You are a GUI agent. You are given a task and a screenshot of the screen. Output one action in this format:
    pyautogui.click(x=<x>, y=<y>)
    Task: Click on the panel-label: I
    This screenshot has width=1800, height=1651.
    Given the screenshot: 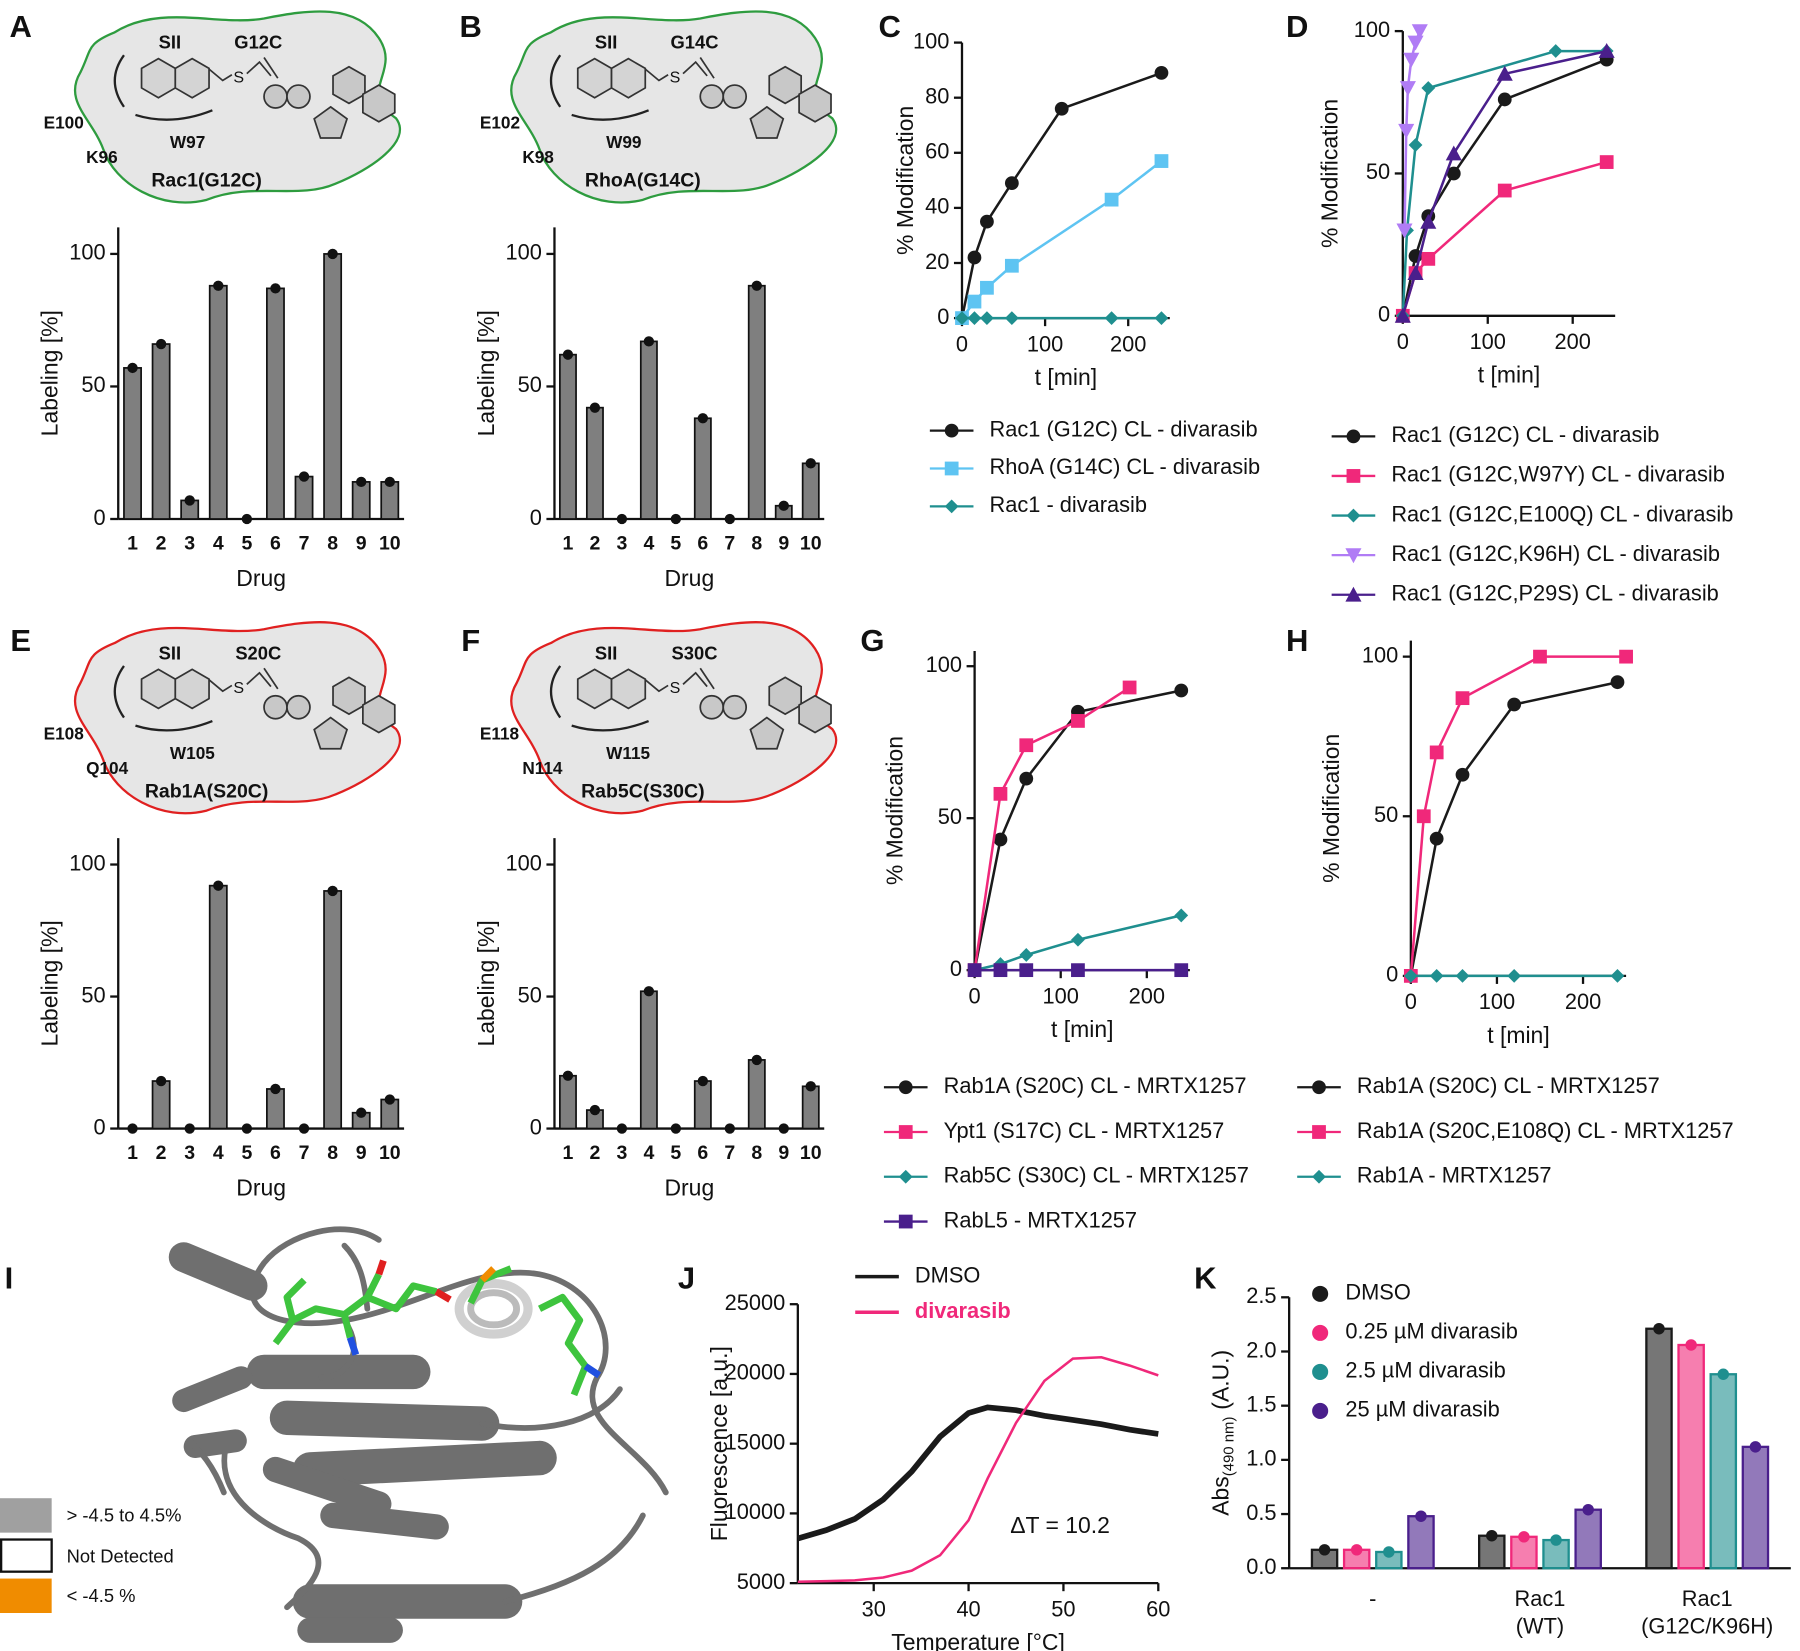 What is the action you would take?
    pyautogui.click(x=9, y=1277)
    